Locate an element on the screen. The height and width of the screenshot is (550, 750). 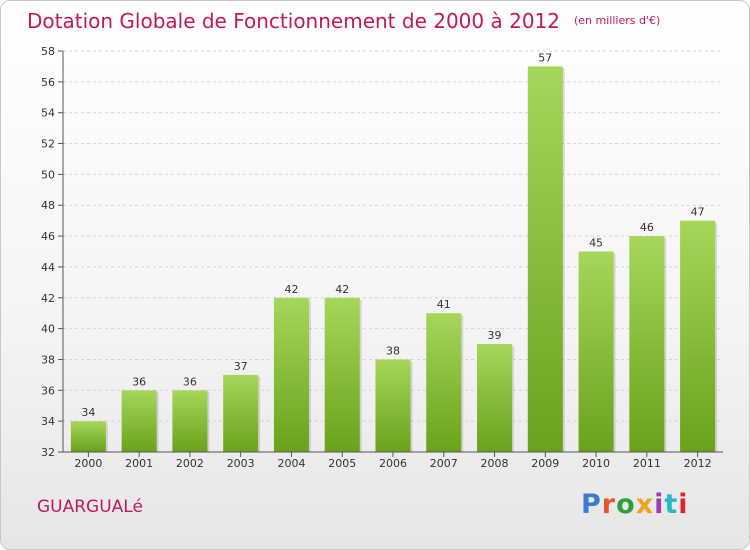
bar-value-label: 47 is located at coordinates (698, 212).